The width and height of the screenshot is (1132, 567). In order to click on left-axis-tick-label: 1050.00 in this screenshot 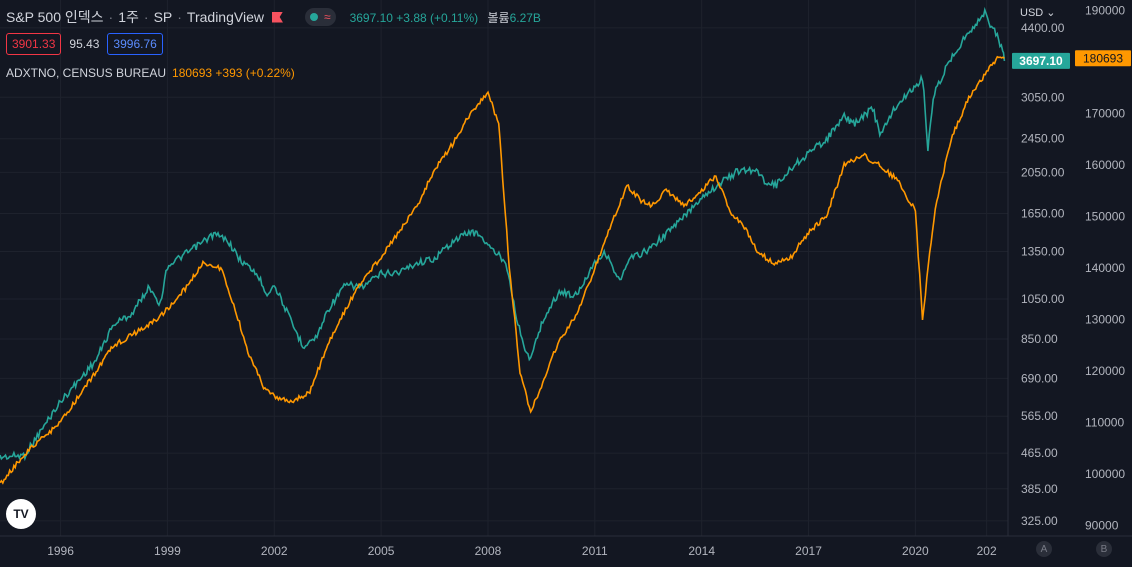, I will do `click(1043, 299)`.